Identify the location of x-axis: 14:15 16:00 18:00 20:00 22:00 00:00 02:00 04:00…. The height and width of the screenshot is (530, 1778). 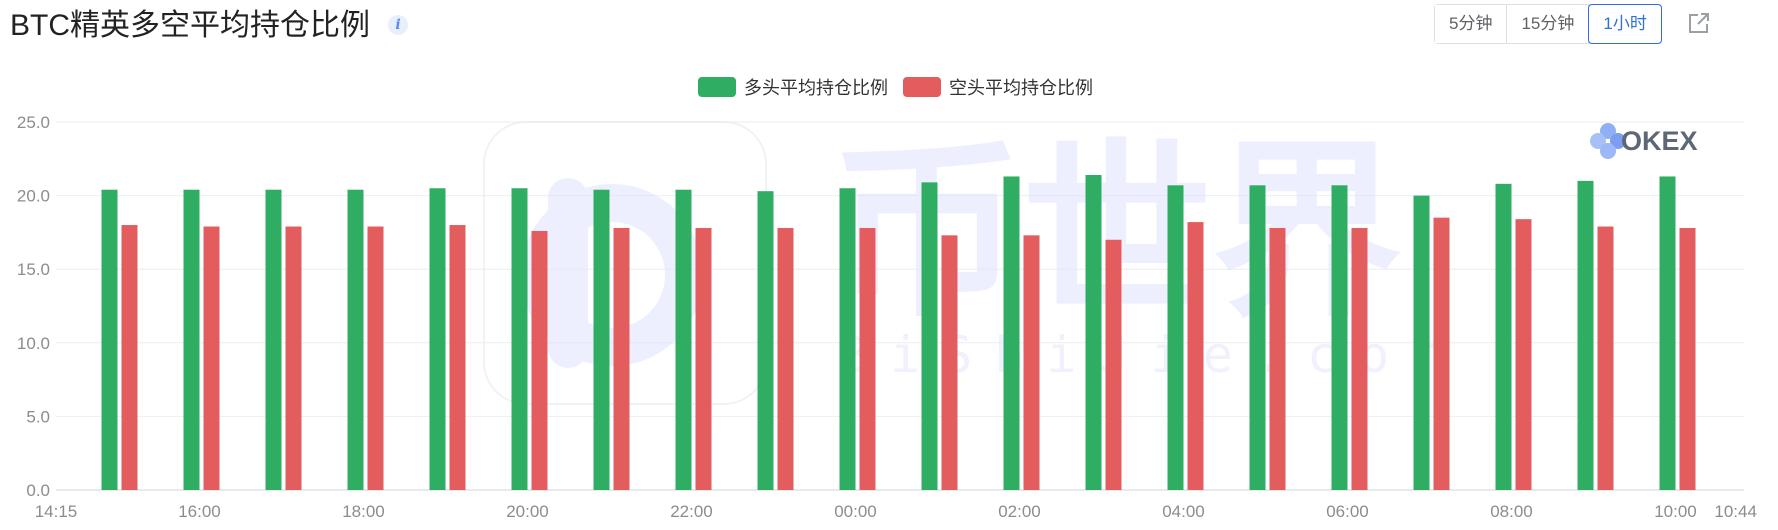
(896, 511).